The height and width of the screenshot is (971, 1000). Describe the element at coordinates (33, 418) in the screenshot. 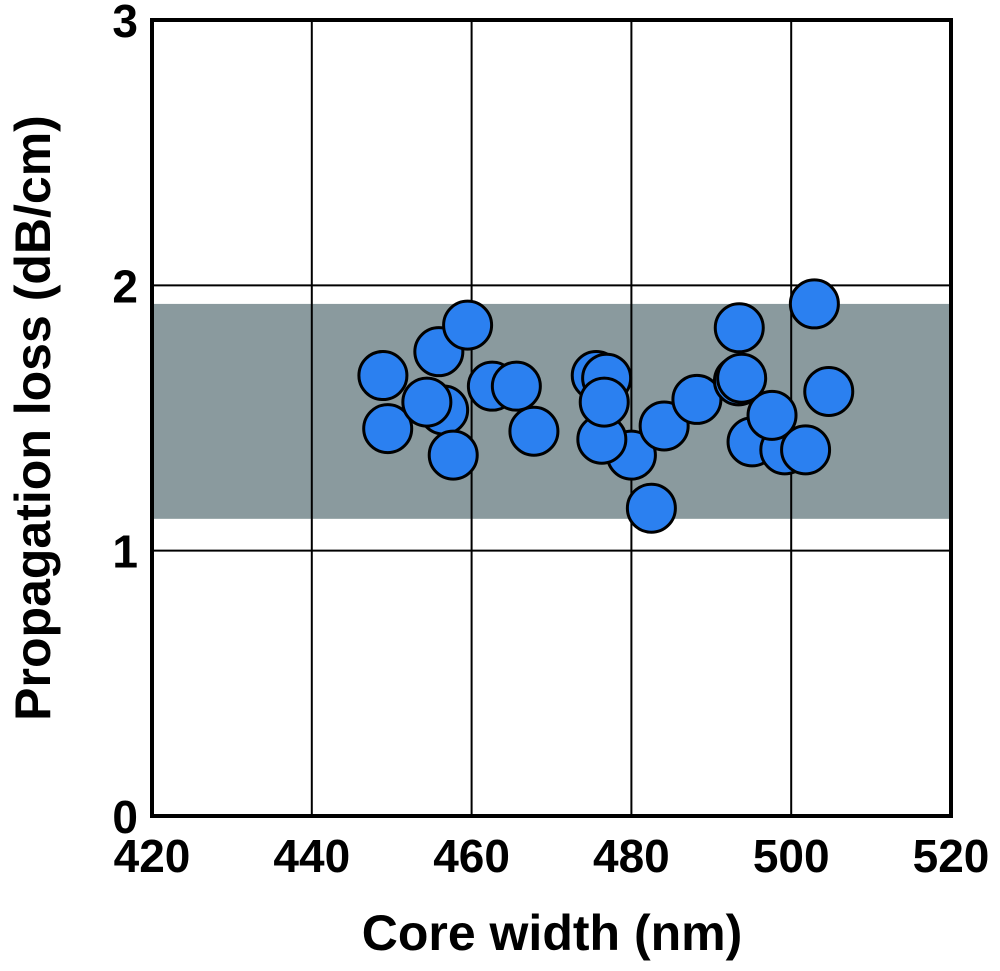

I see `y-axis-label: Propagation loss (dB/cm)` at that location.